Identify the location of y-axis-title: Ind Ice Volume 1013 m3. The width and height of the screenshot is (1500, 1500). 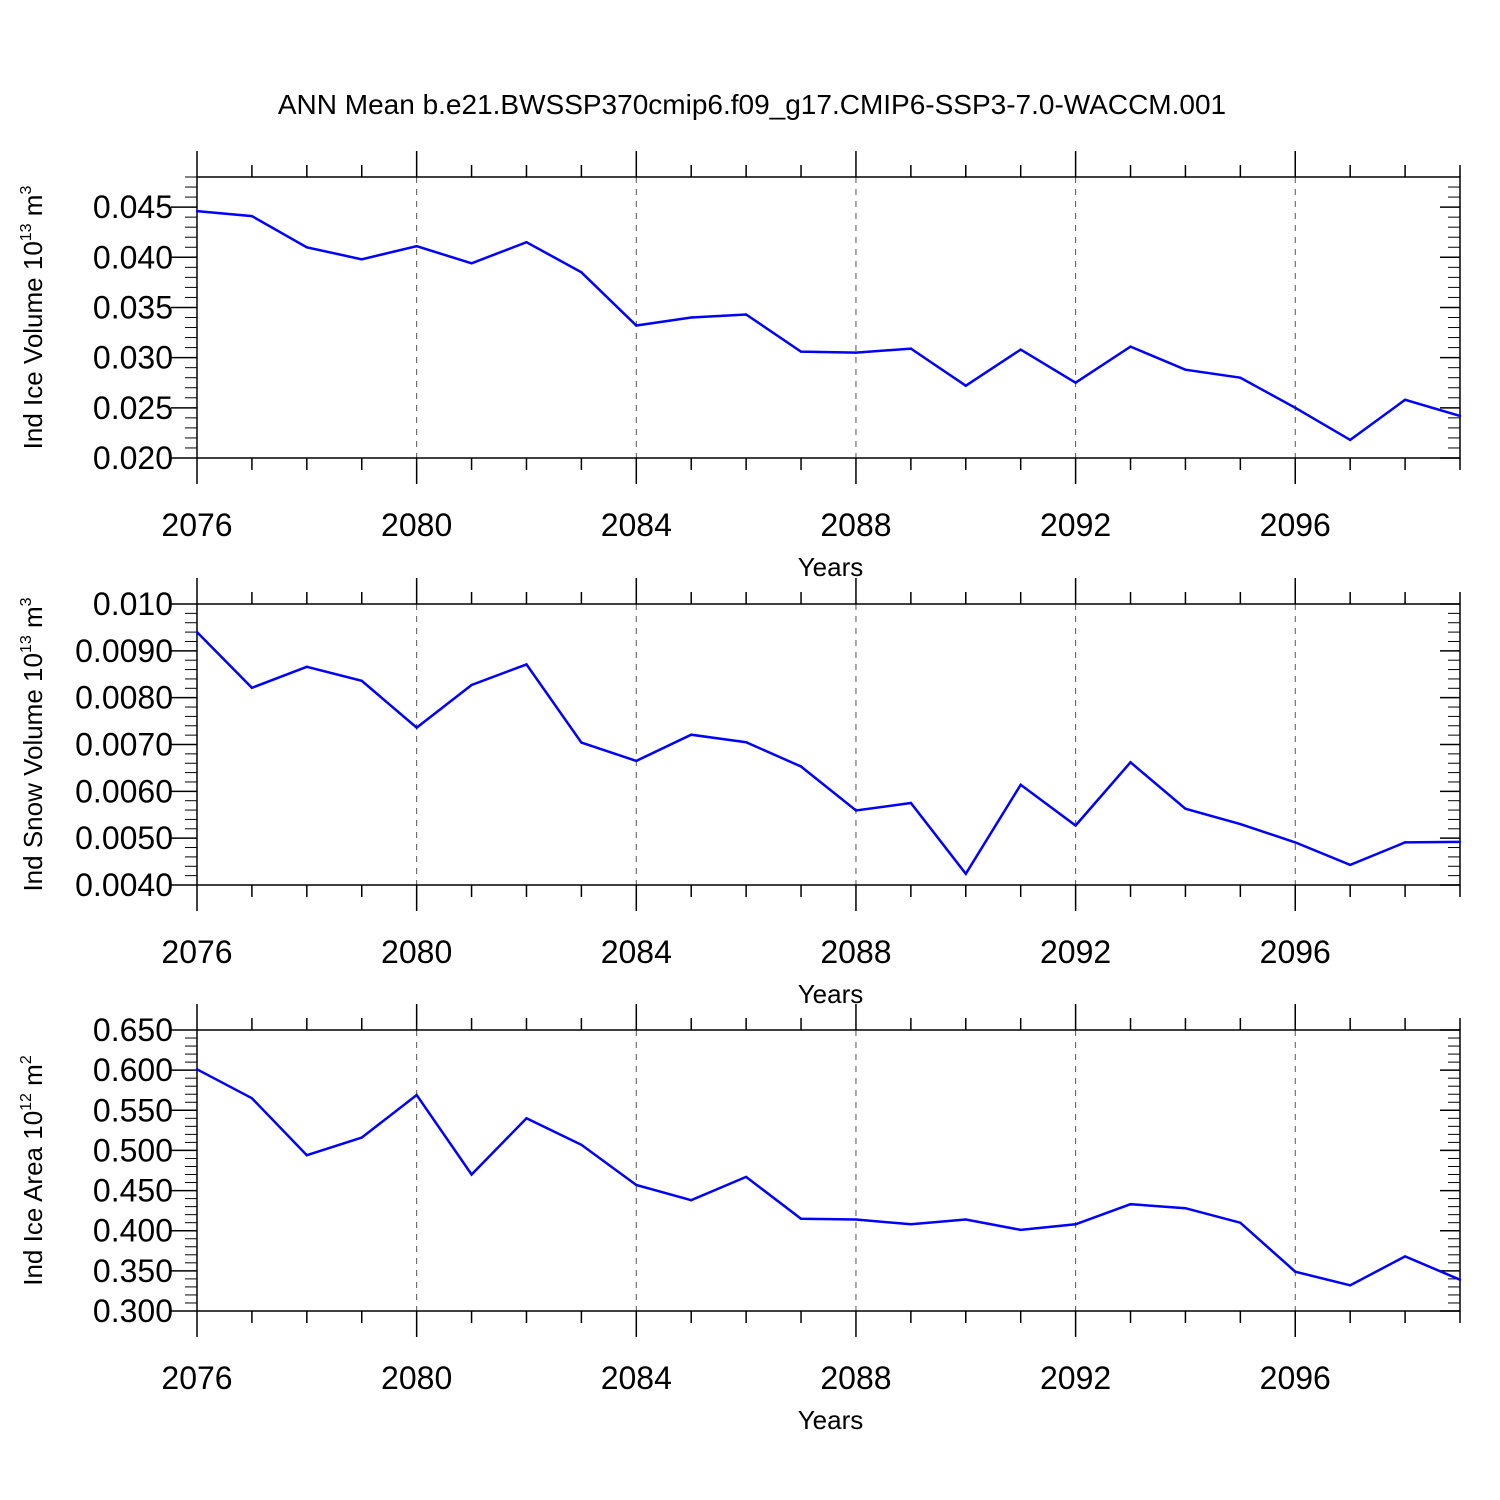
(33, 318).